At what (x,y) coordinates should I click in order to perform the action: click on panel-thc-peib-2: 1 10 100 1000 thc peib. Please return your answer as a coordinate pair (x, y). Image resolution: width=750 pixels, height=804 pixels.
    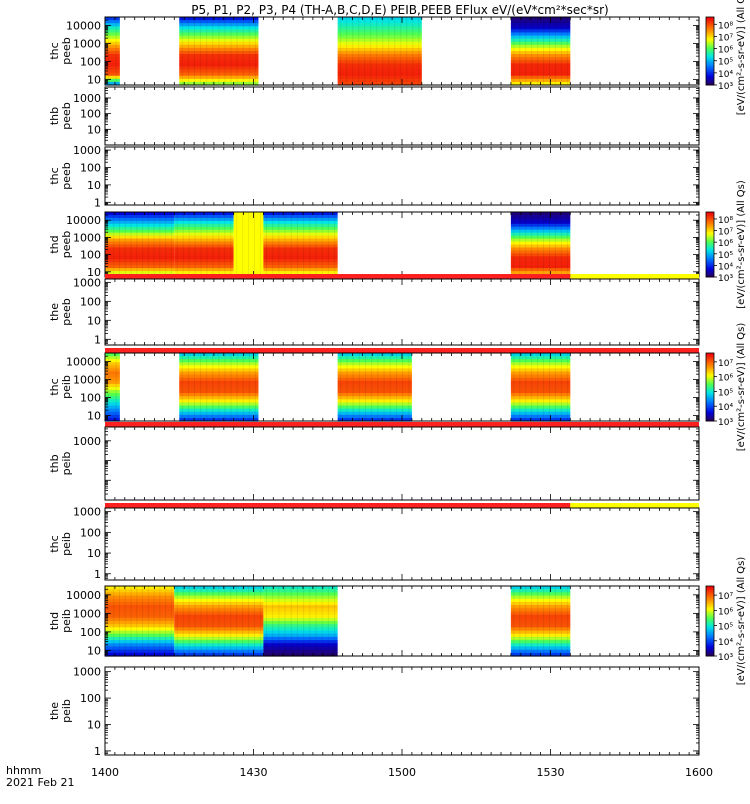
    Looking at the image, I should click on (374, 542).